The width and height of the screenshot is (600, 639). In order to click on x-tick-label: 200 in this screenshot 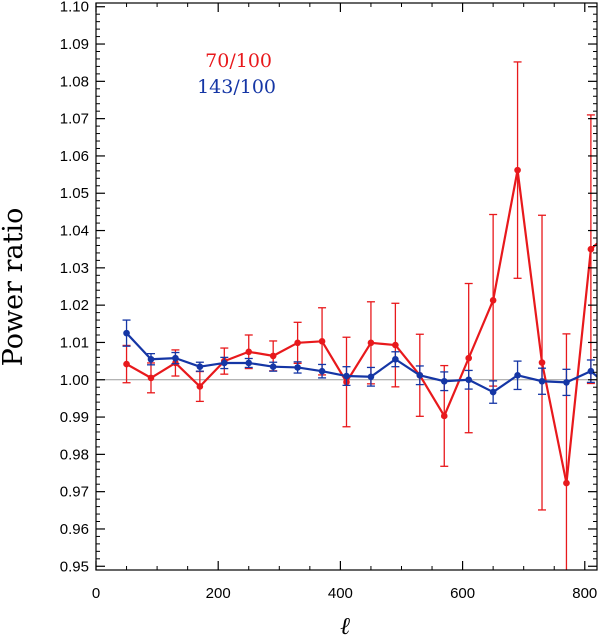, I will do `click(218, 593)`.